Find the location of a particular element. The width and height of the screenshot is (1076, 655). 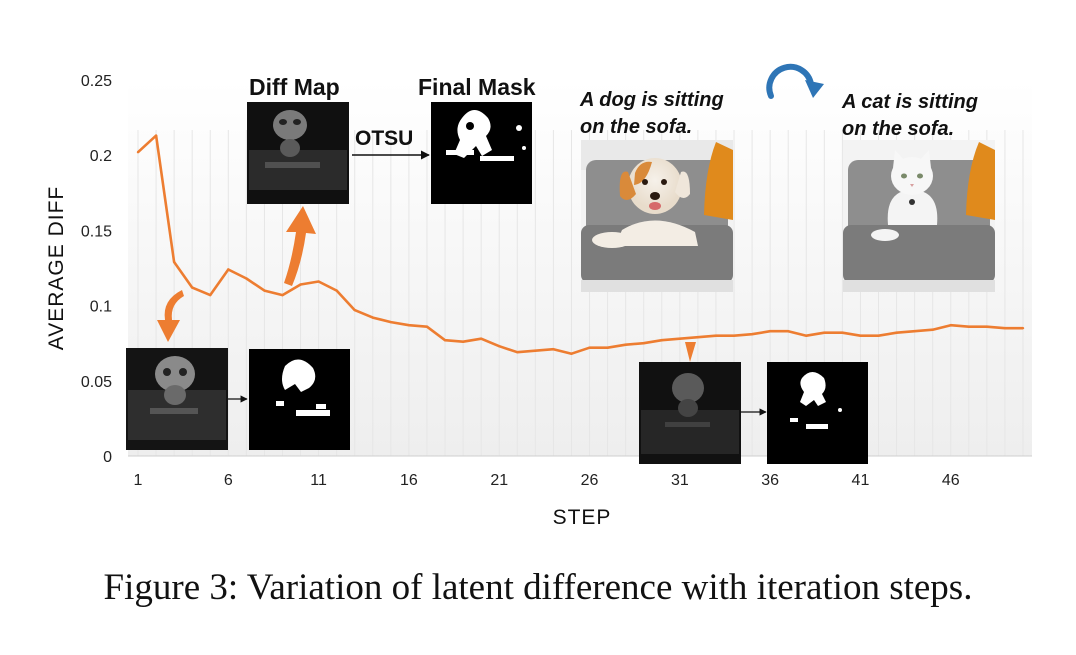

y-tick-label: 0 is located at coordinates (107, 457).